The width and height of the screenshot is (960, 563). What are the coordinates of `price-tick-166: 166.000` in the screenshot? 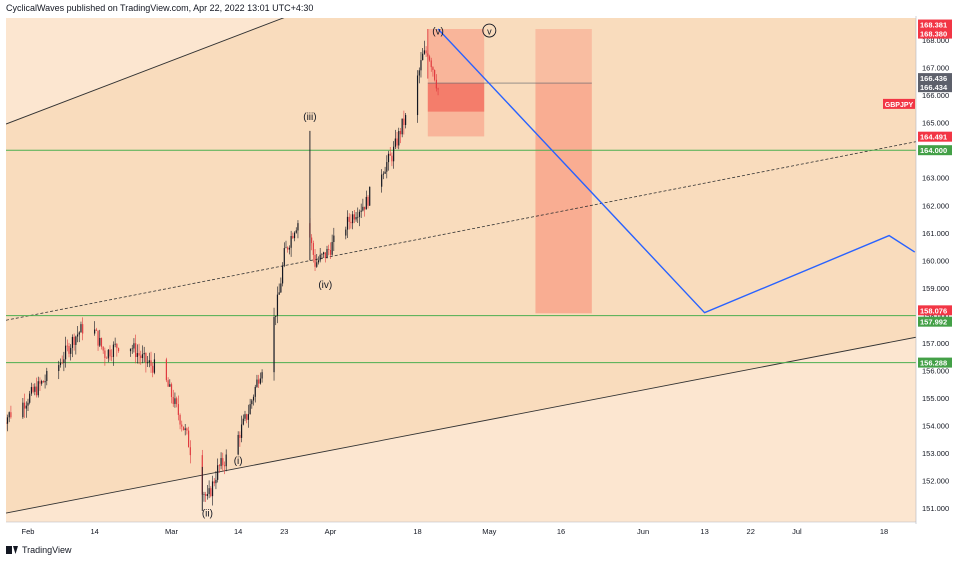 It's located at (935, 95).